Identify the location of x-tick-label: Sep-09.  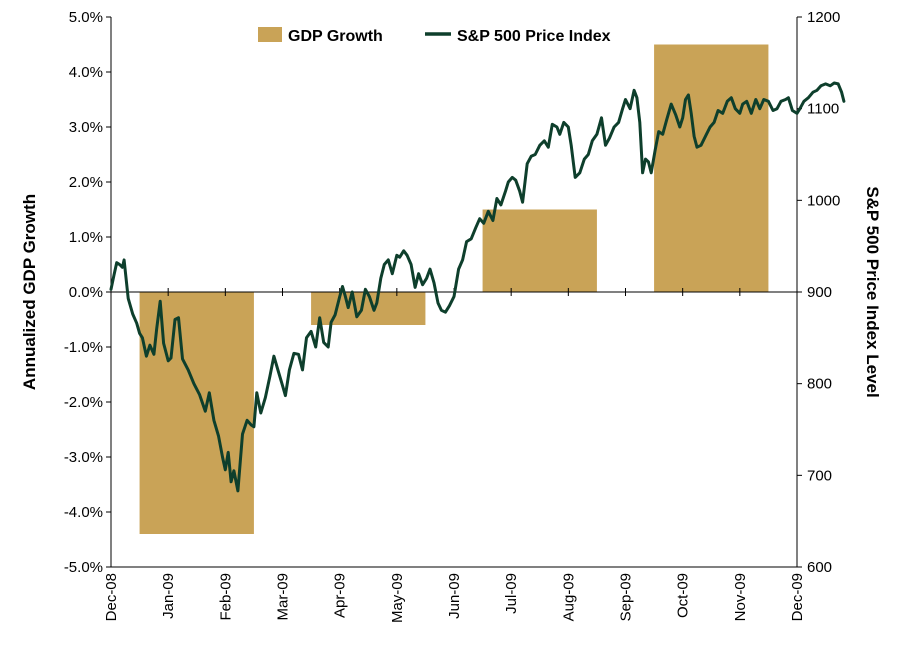
(626, 597).